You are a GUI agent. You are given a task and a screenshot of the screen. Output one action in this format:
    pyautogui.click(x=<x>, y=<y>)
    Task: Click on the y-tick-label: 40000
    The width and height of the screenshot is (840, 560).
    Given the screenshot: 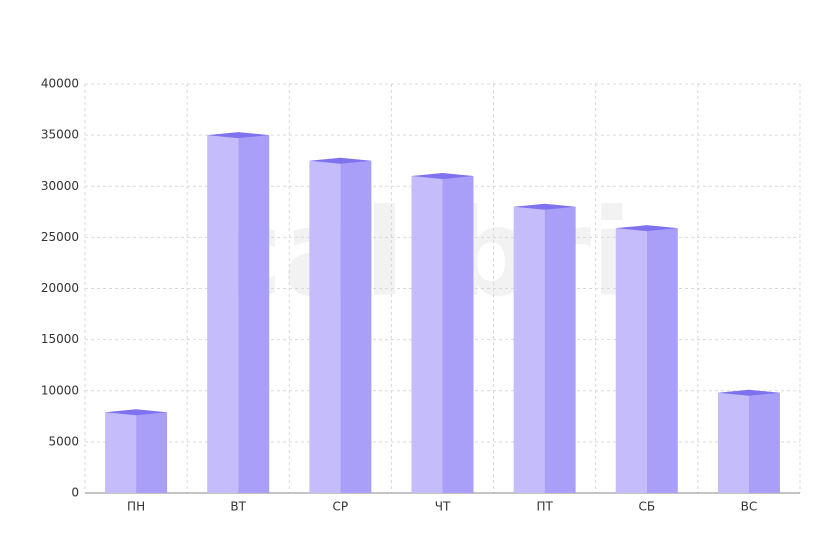 What is the action you would take?
    pyautogui.click(x=60, y=84)
    